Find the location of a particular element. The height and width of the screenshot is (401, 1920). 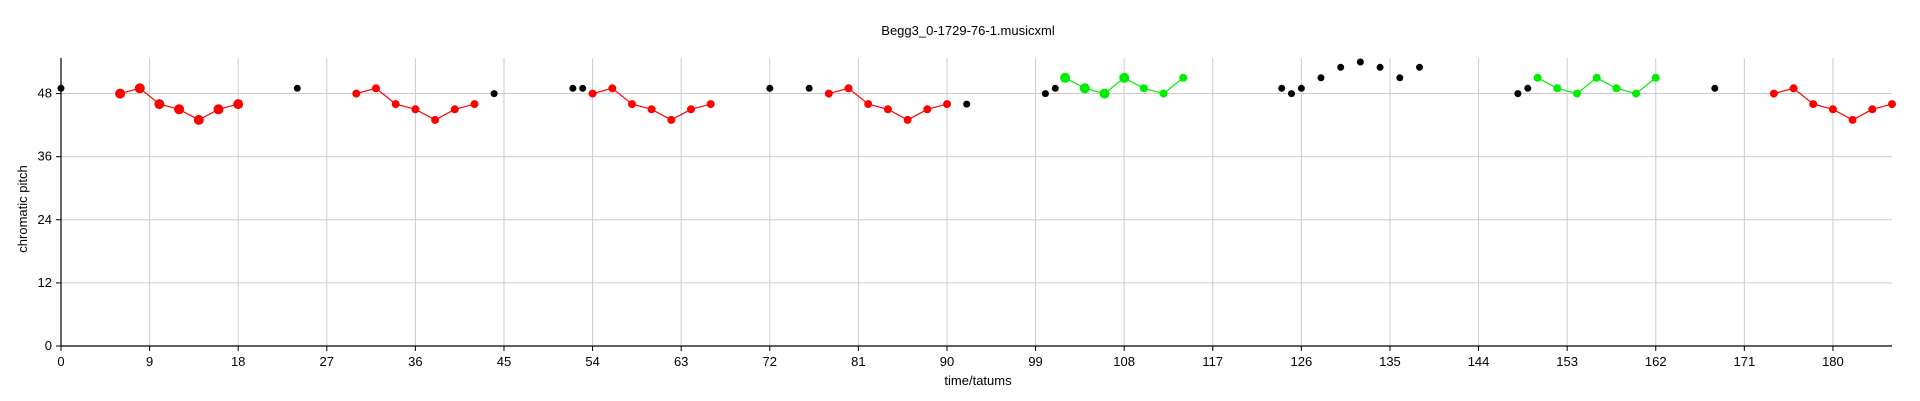

y-ticks: 0 12 24 36 48 is located at coordinates (49, 219).